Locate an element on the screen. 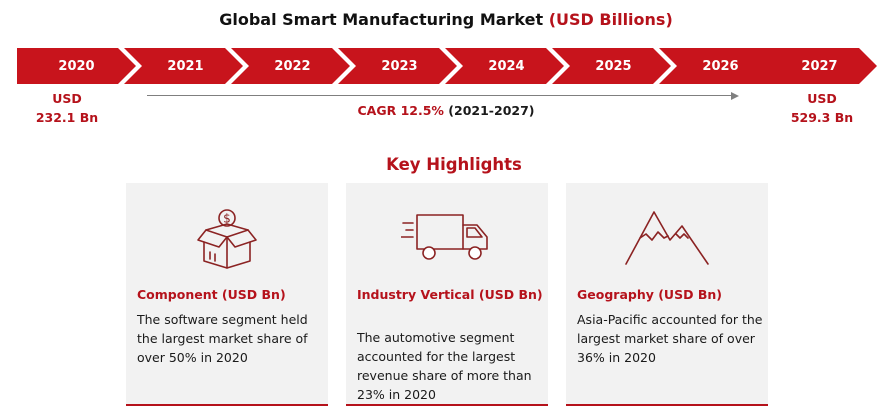 Image resolution: width=892 pixels, height=419 pixels. cagr-period: (2021-2027) is located at coordinates (489, 110).